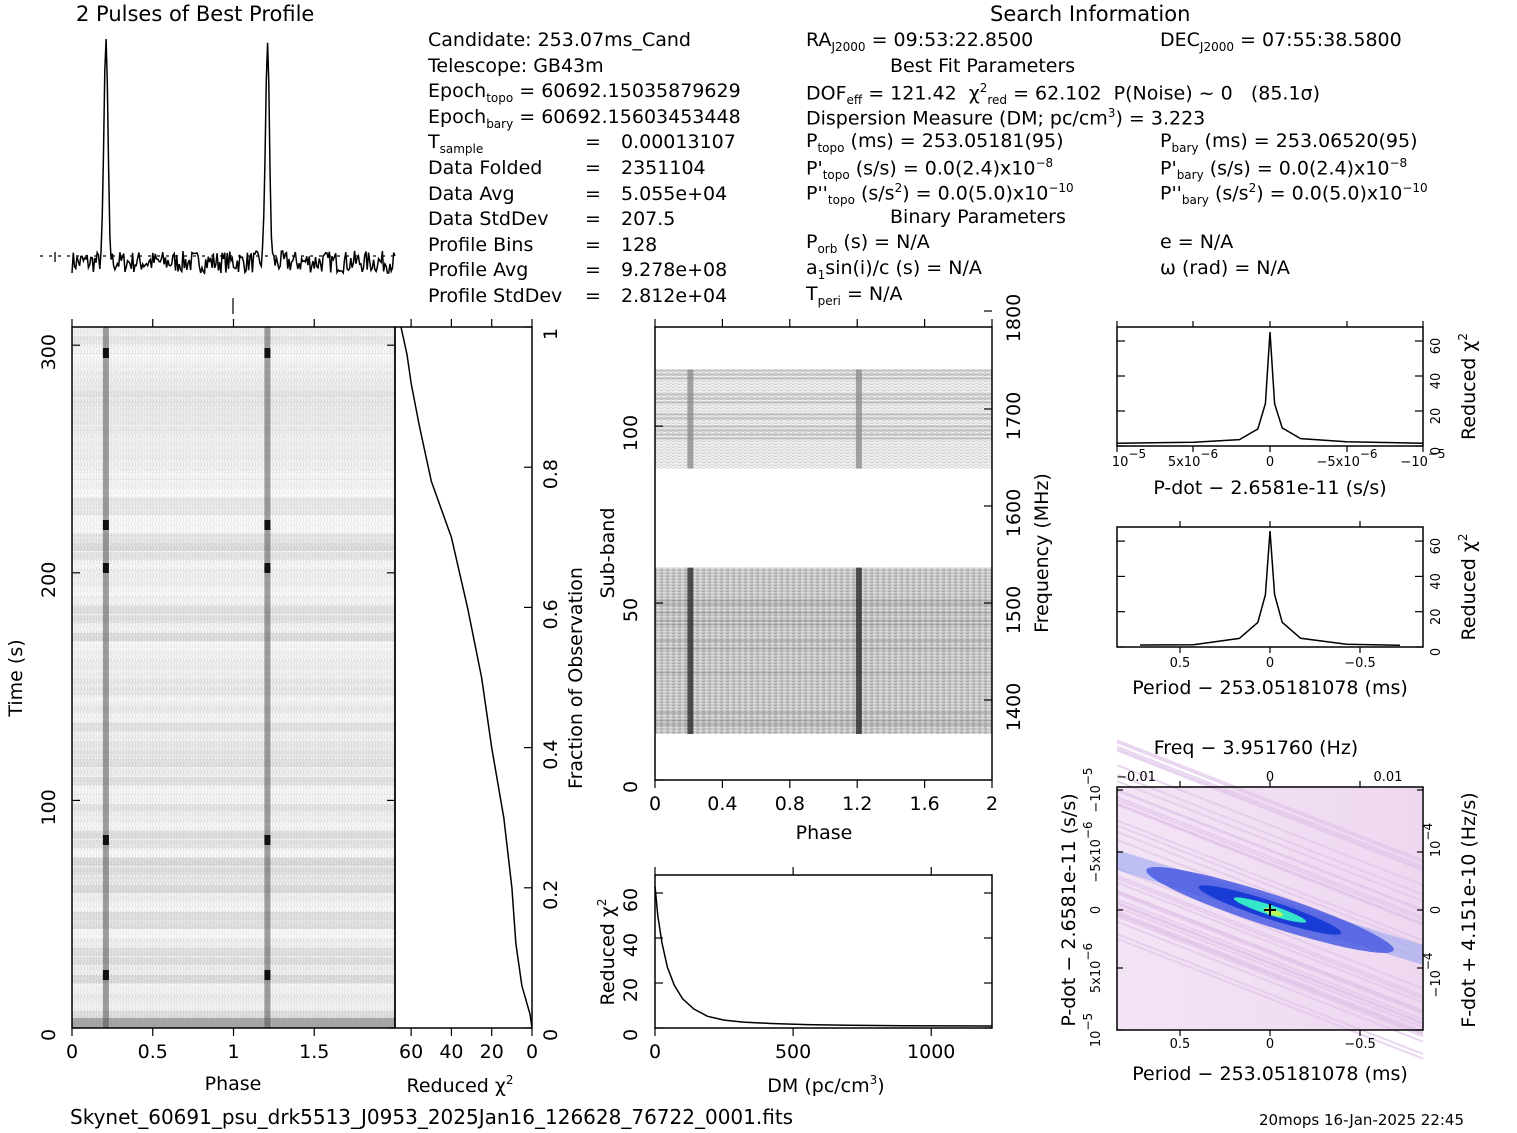 The image size is (1517, 1133). Describe the element at coordinates (1321, 40) in the screenshot. I see `dec-value: = 07:55:38.5800` at that location.